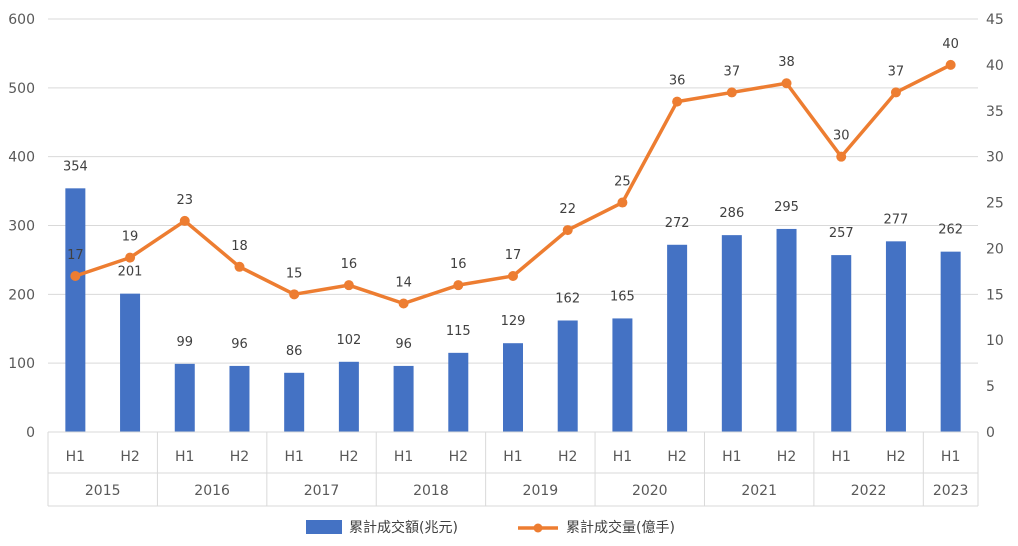 Image resolution: width=1018 pixels, height=546 pixels. I want to click on line-data-label: 14, so click(403, 283).